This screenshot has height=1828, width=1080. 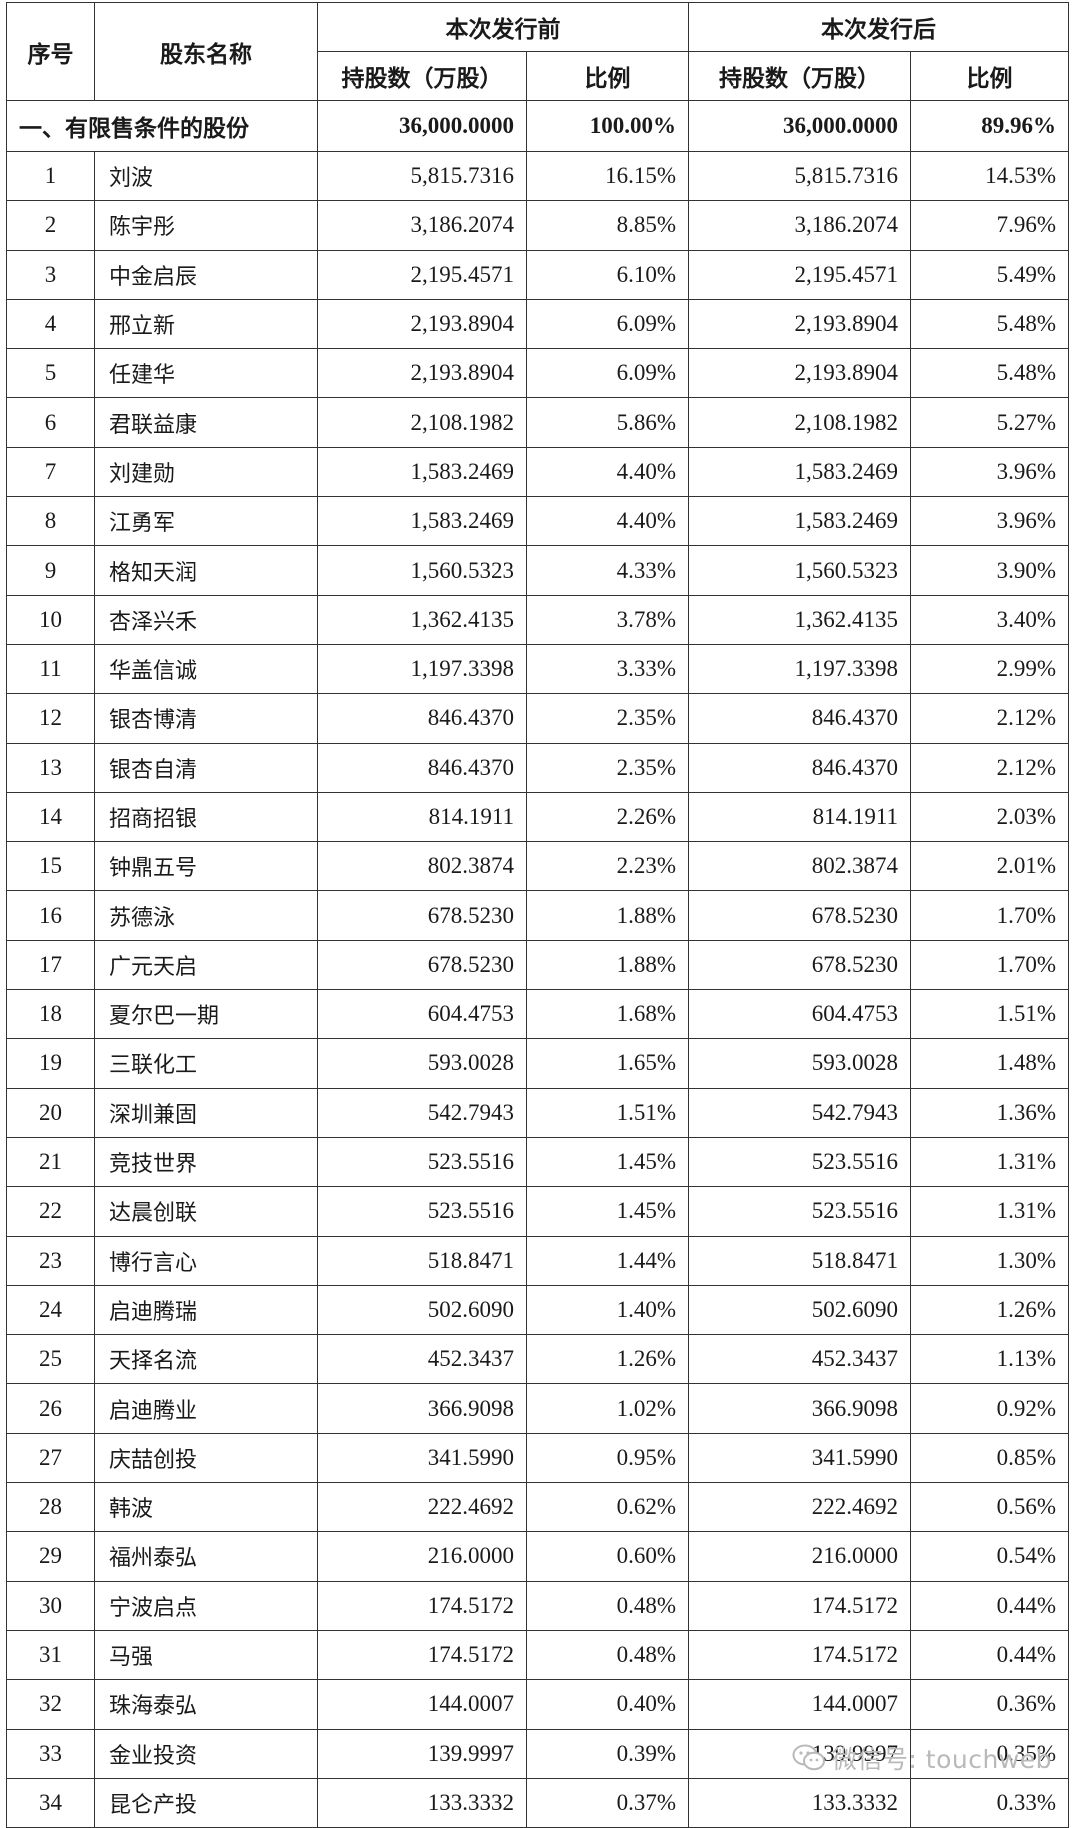 I want to click on cell-ratio-after: 2.01%, so click(x=989, y=866).